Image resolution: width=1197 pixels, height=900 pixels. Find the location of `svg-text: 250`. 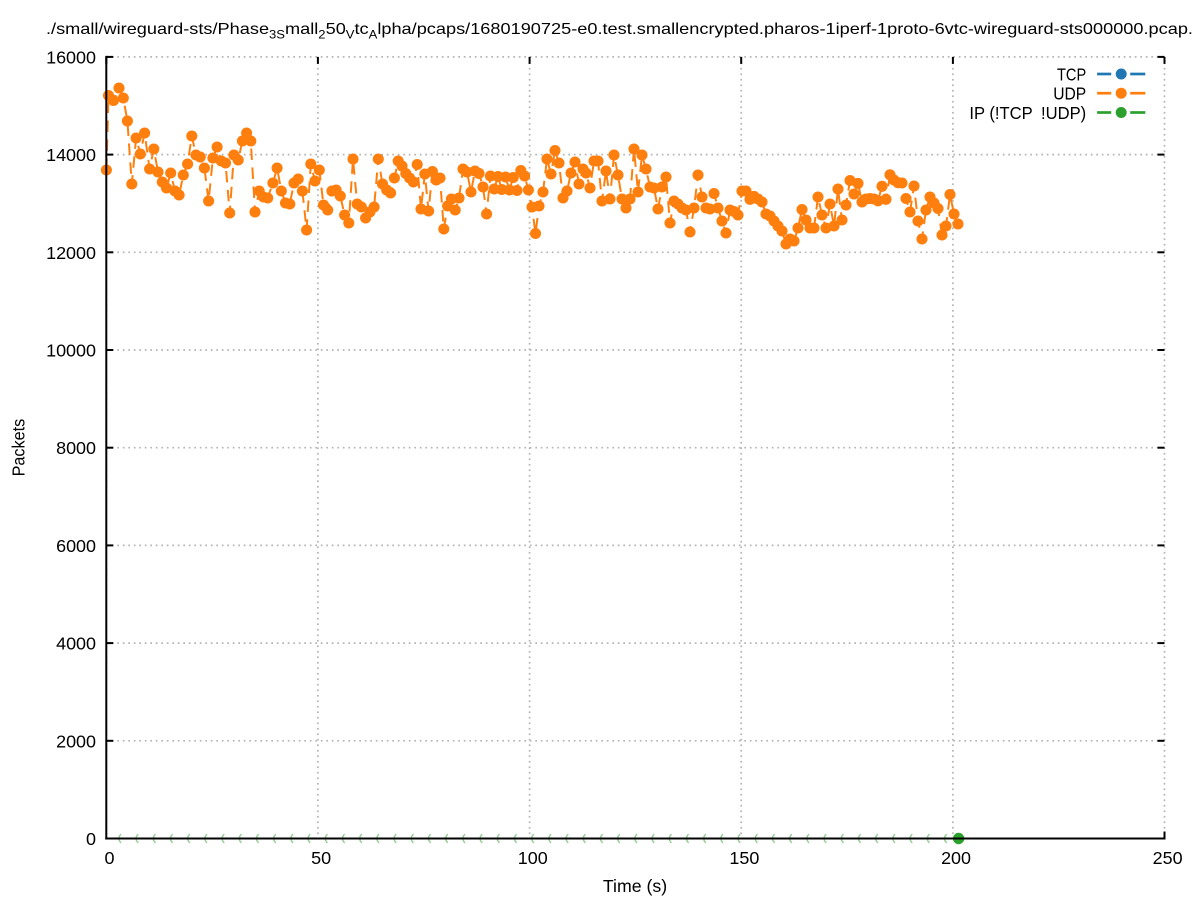

svg-text: 250 is located at coordinates (1168, 858).